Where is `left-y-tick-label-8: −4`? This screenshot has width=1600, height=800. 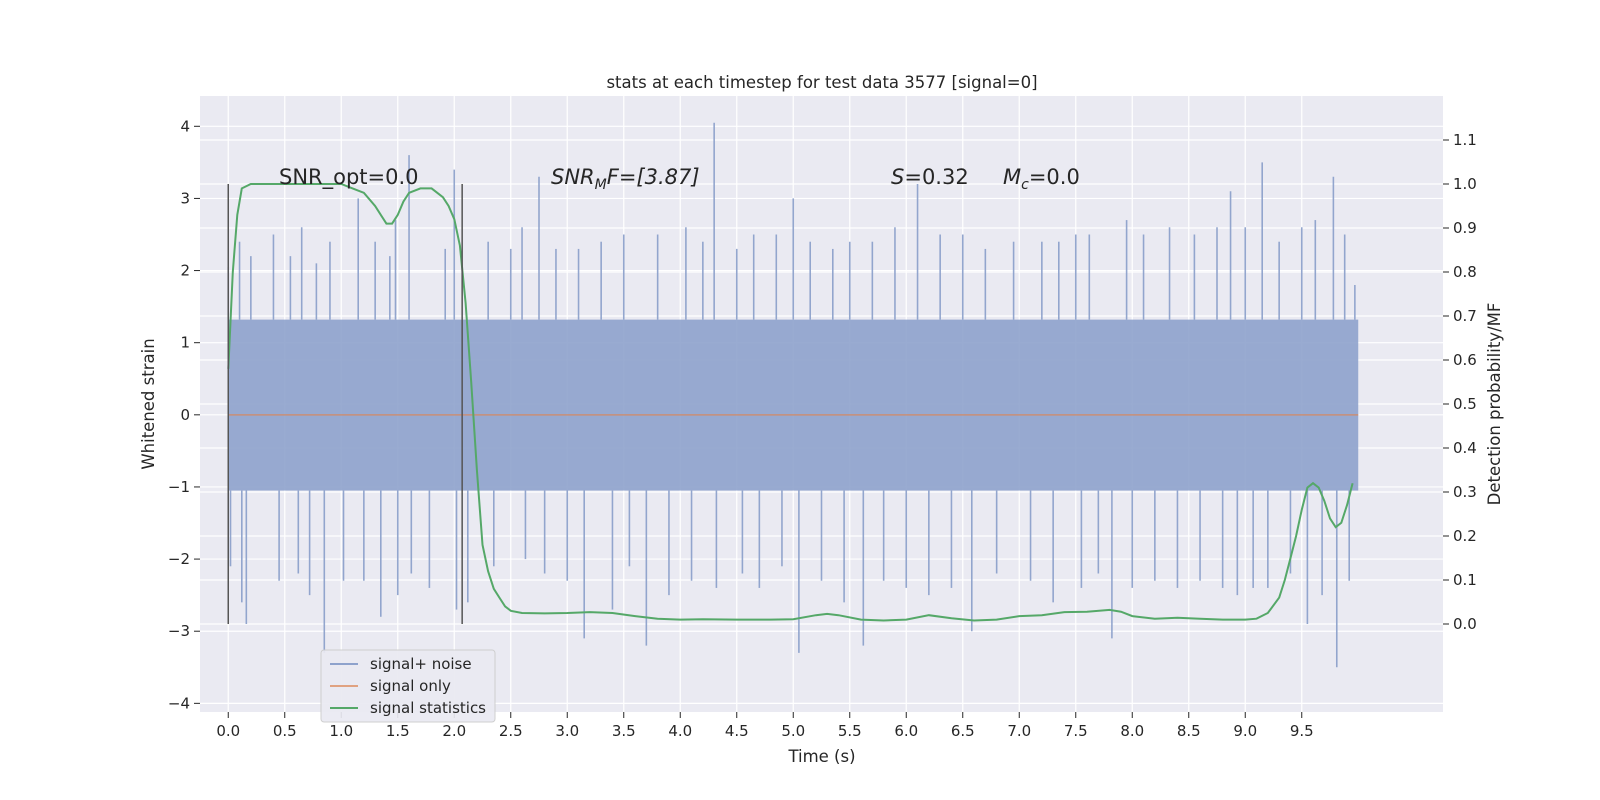 left-y-tick-label-8: −4 is located at coordinates (179, 703).